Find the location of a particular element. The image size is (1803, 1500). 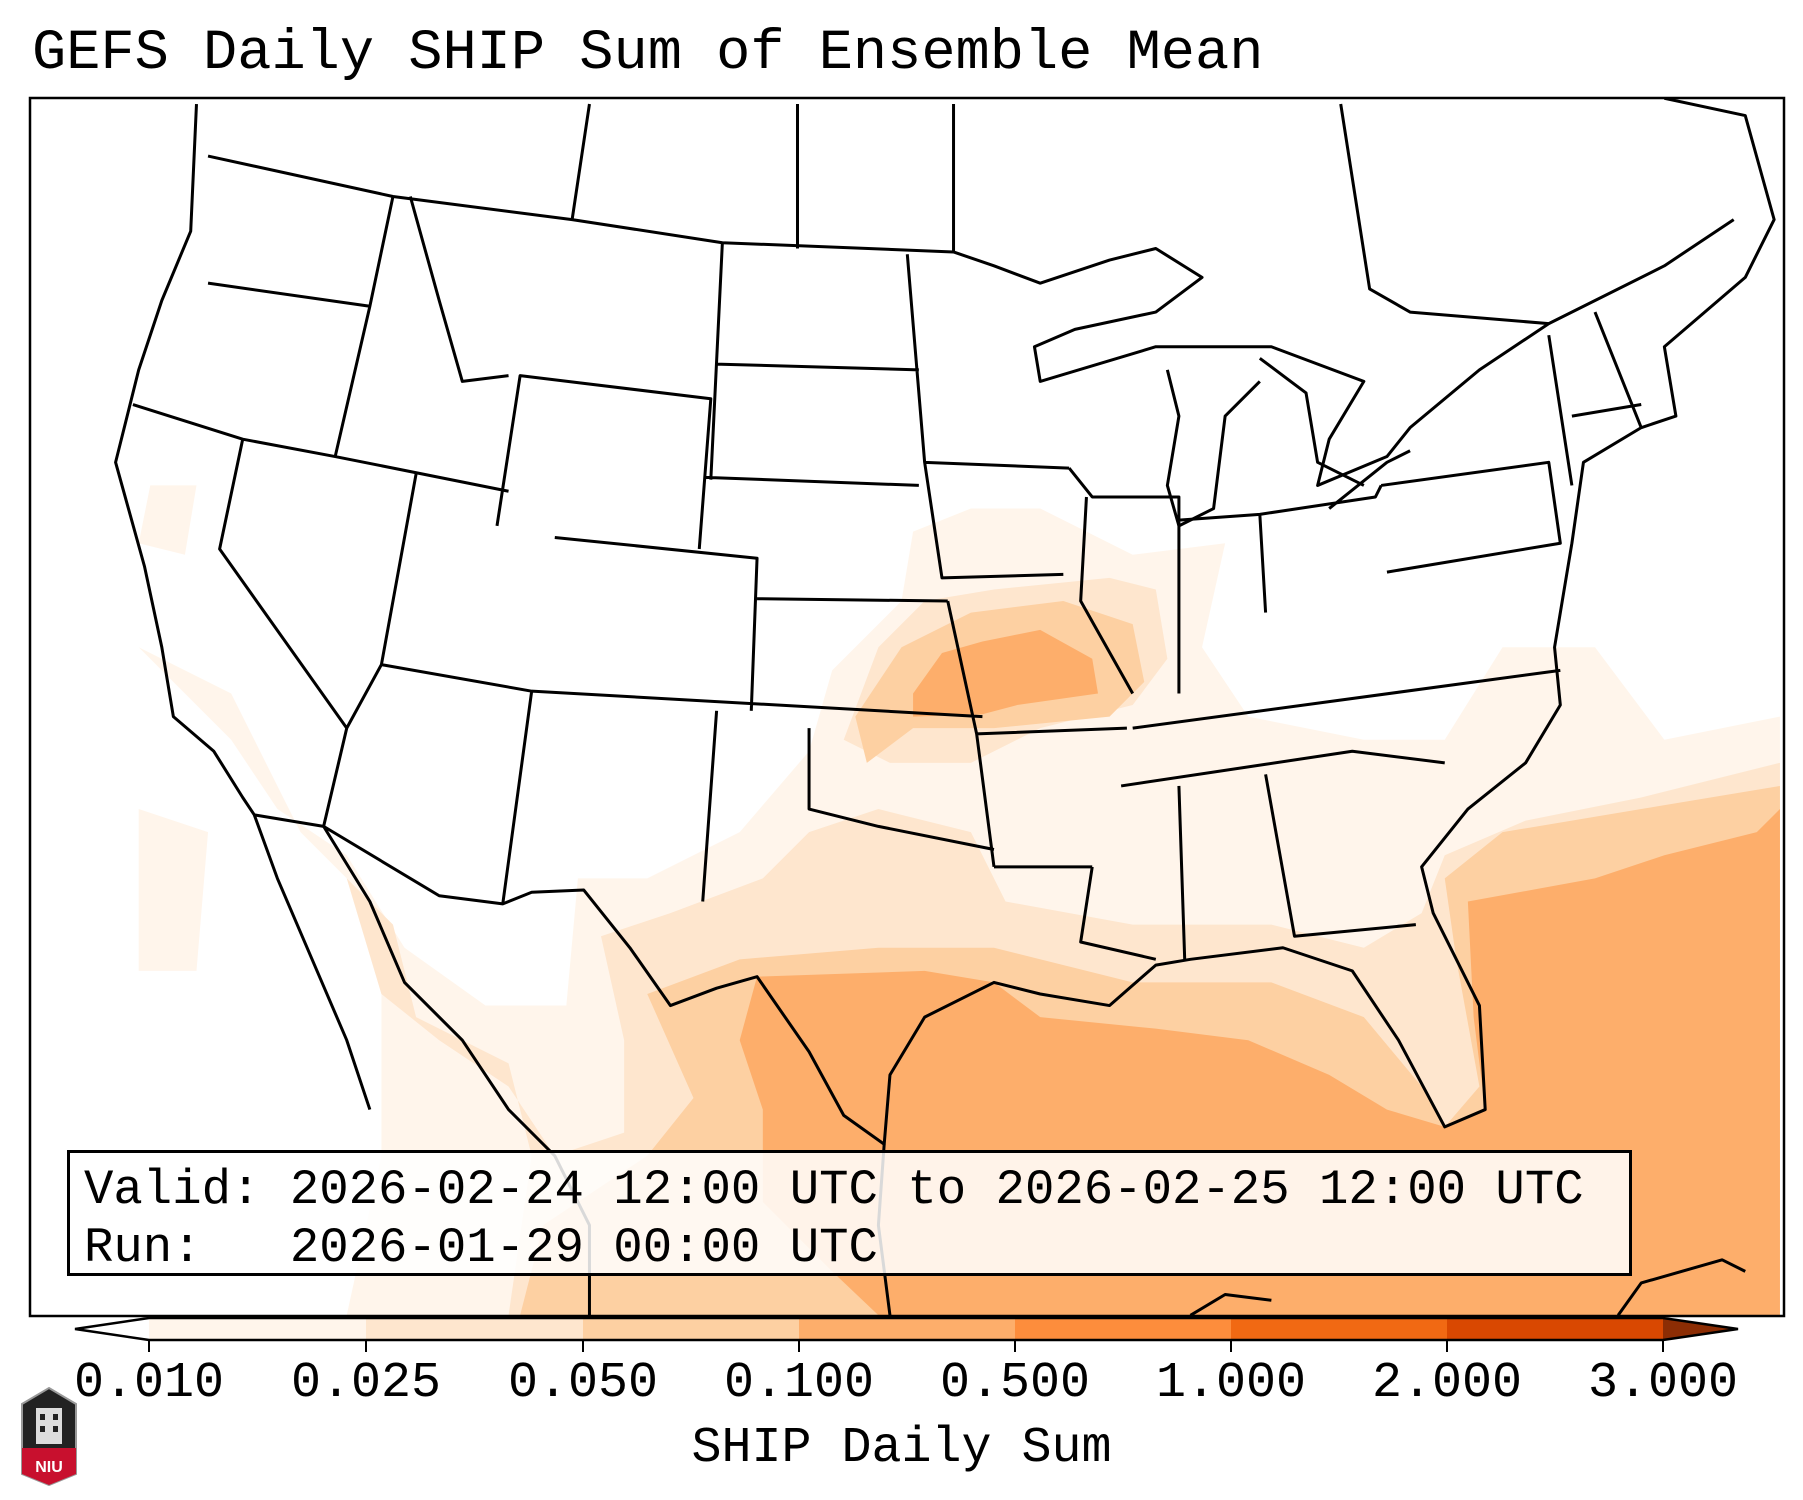

run-time: Run: 2026-01-29 00:00 UTC is located at coordinates (481, 1248).